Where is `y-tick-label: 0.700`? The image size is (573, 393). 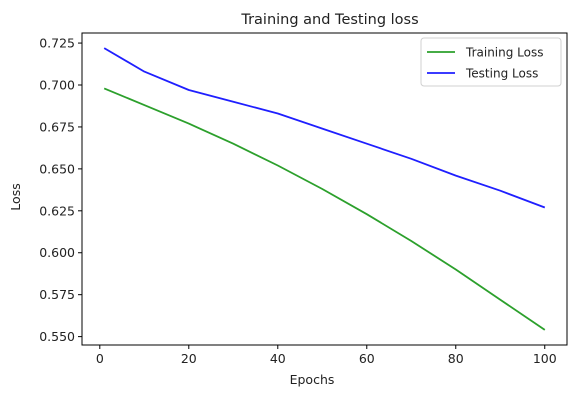 y-tick-label: 0.700 is located at coordinates (57, 85).